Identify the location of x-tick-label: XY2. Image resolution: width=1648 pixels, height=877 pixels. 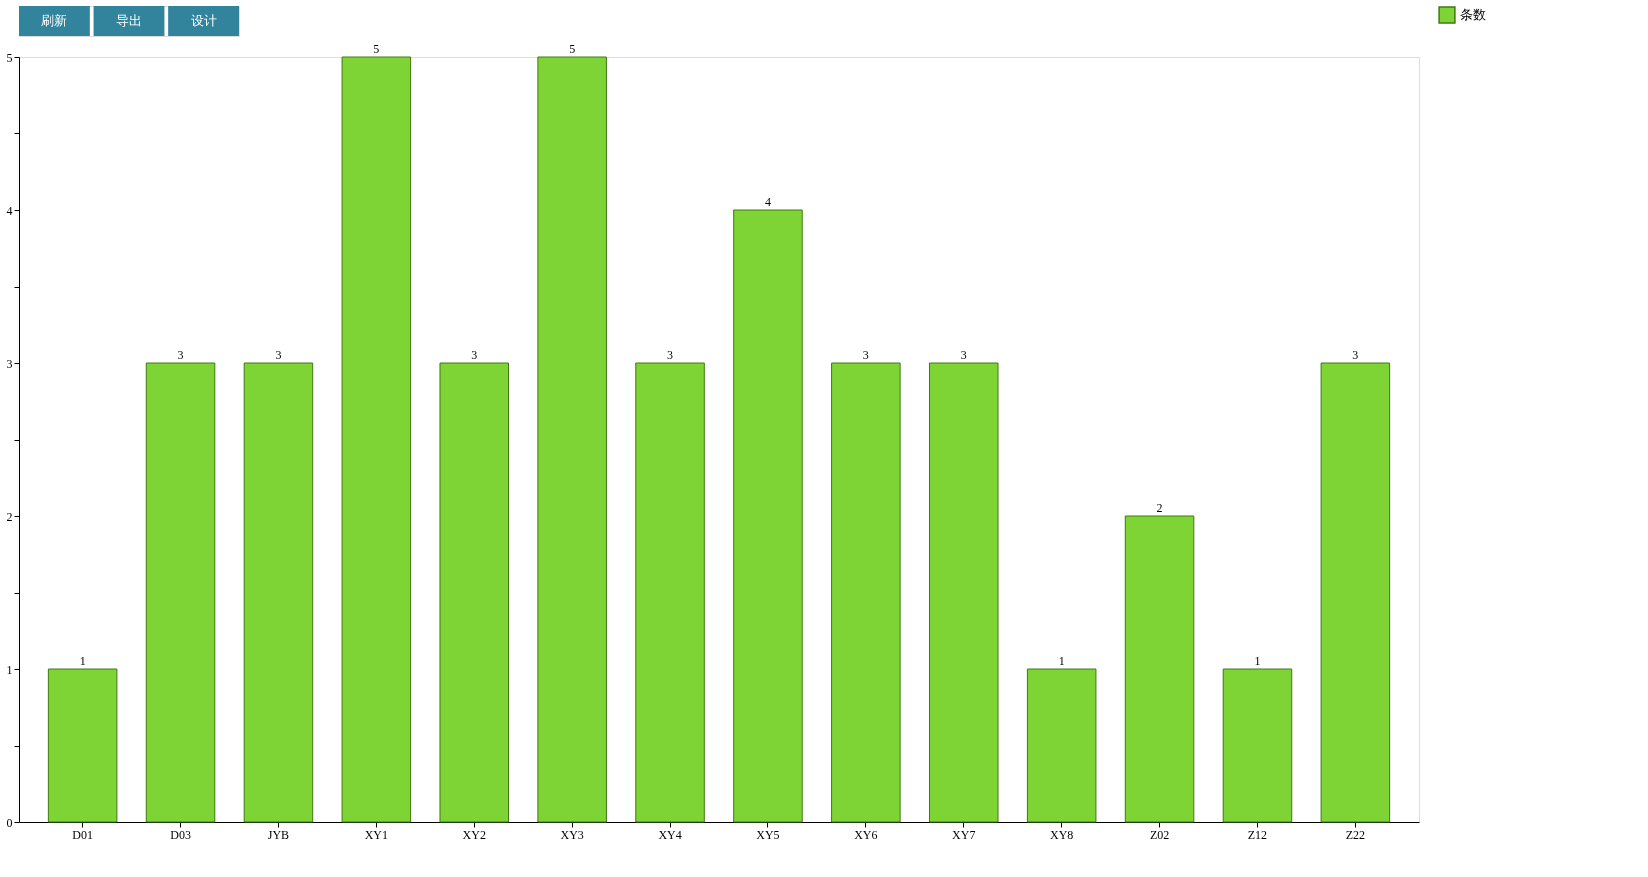
(474, 834).